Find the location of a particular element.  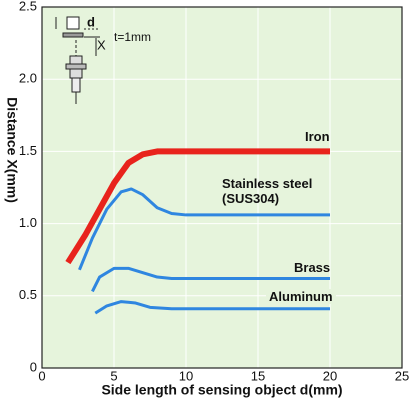

inset-t-label: t=1mm is located at coordinates (132, 37).